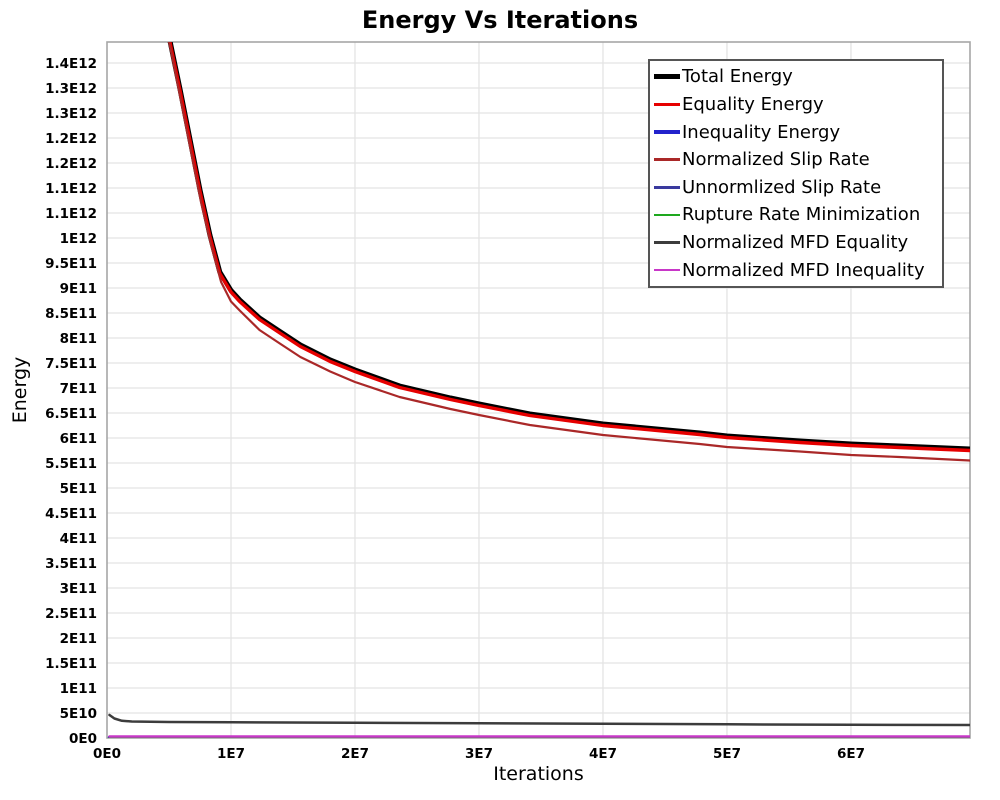  Describe the element at coordinates (753, 104) in the screenshot. I see `legend-label: Equality Energy` at that location.